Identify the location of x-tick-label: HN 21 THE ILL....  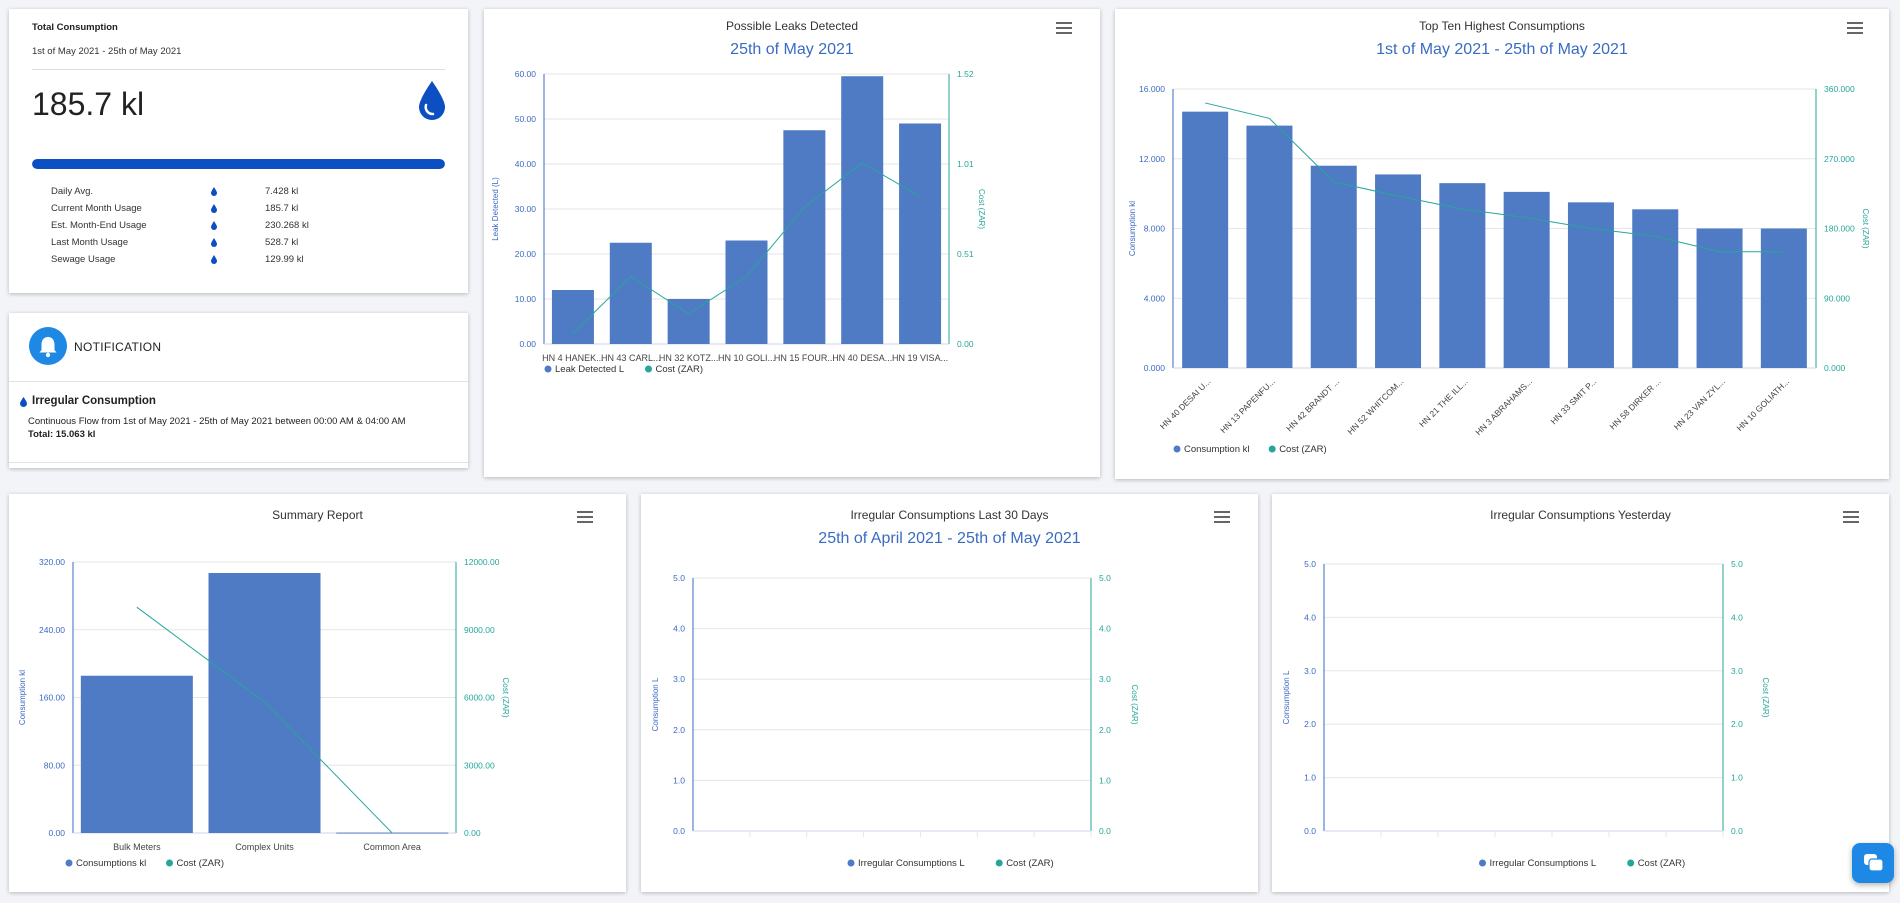
(1443, 402).